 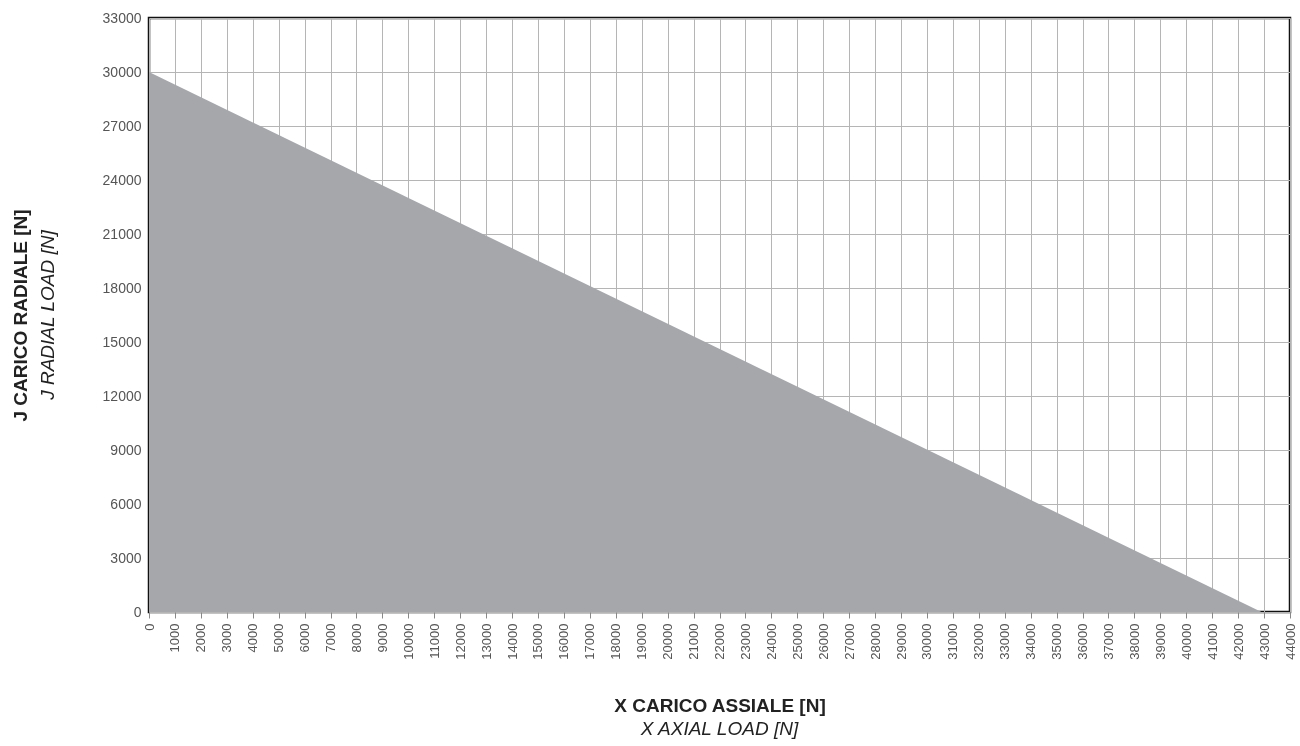 I want to click on x-tick-label: 30000, so click(x=927, y=641).